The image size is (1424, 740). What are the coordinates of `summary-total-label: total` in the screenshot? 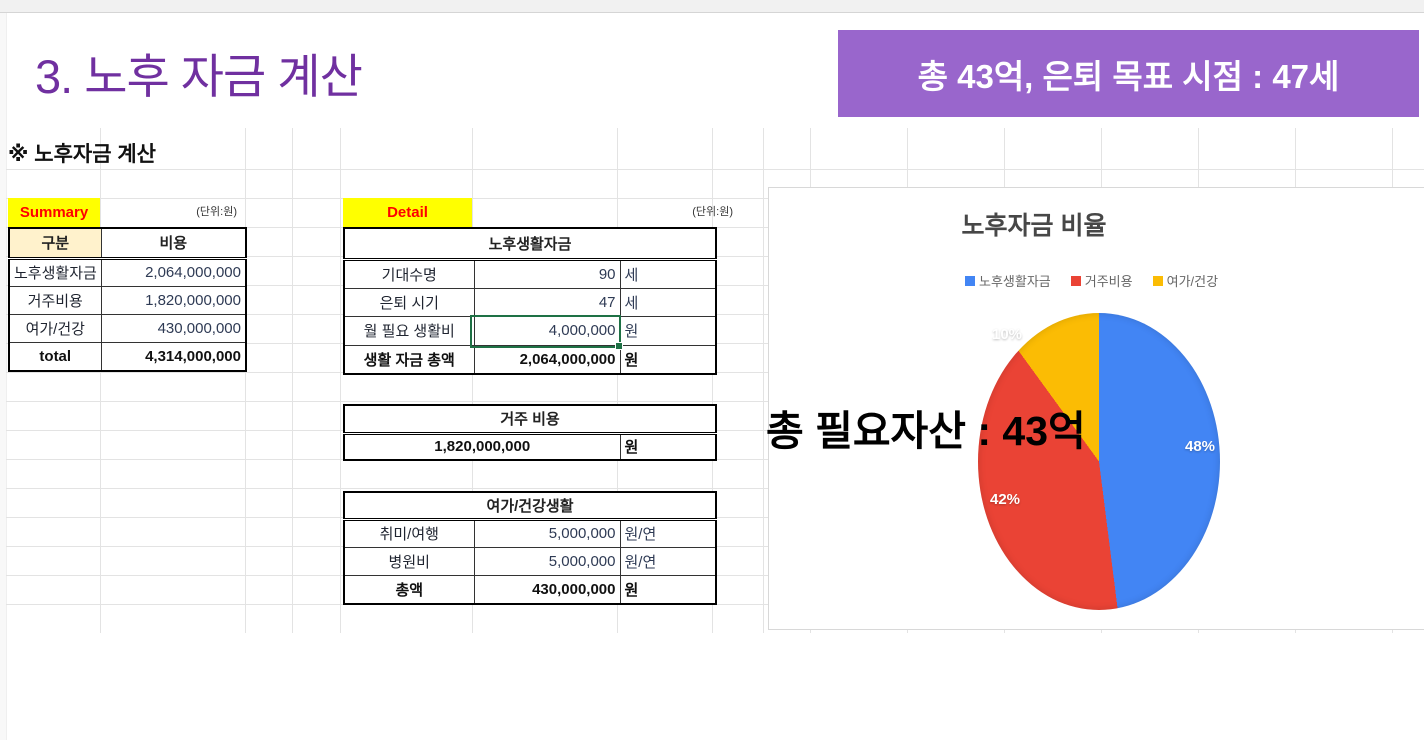 It's located at (55, 356).